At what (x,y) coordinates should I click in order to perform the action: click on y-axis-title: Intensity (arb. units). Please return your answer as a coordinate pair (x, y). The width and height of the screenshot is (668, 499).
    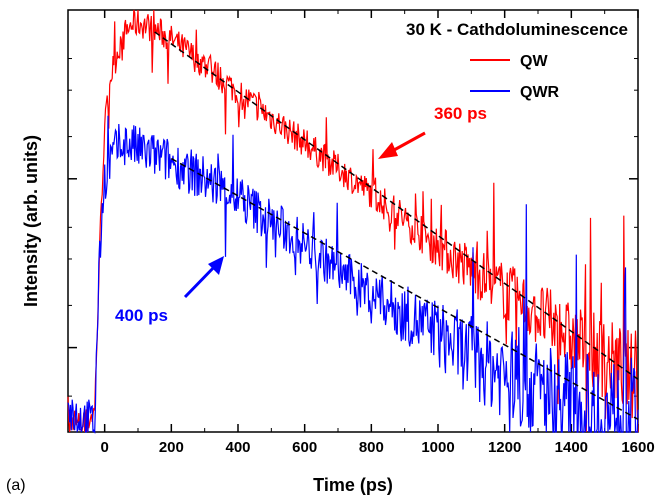
    Looking at the image, I should click on (31, 221).